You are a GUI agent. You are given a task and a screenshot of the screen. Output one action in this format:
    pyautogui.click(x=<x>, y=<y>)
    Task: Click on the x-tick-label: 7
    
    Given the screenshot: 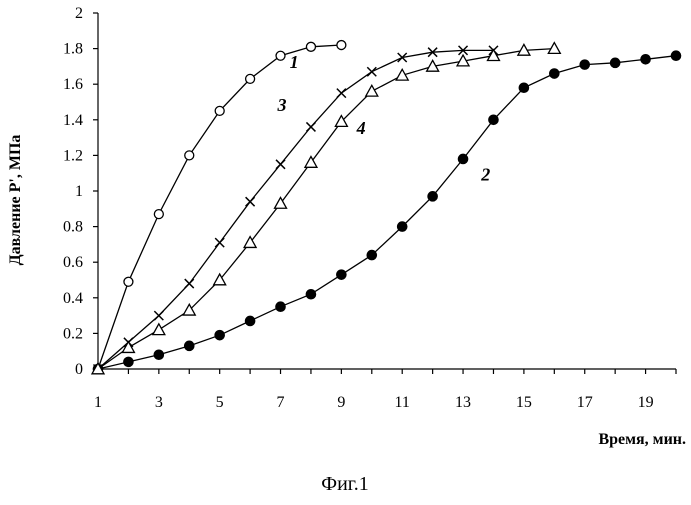 What is the action you would take?
    pyautogui.click(x=281, y=402)
    